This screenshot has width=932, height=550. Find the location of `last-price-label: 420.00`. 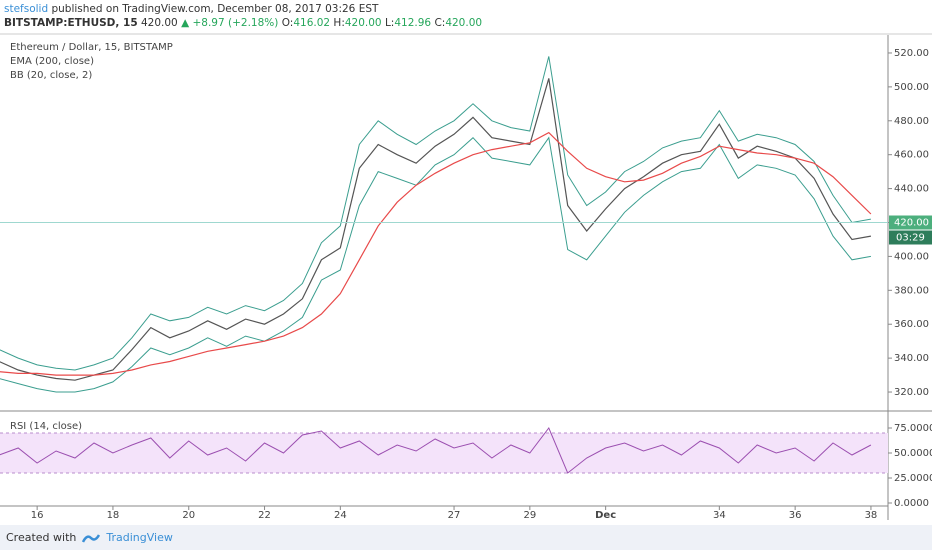

last-price-label: 420.00 is located at coordinates (911, 223).